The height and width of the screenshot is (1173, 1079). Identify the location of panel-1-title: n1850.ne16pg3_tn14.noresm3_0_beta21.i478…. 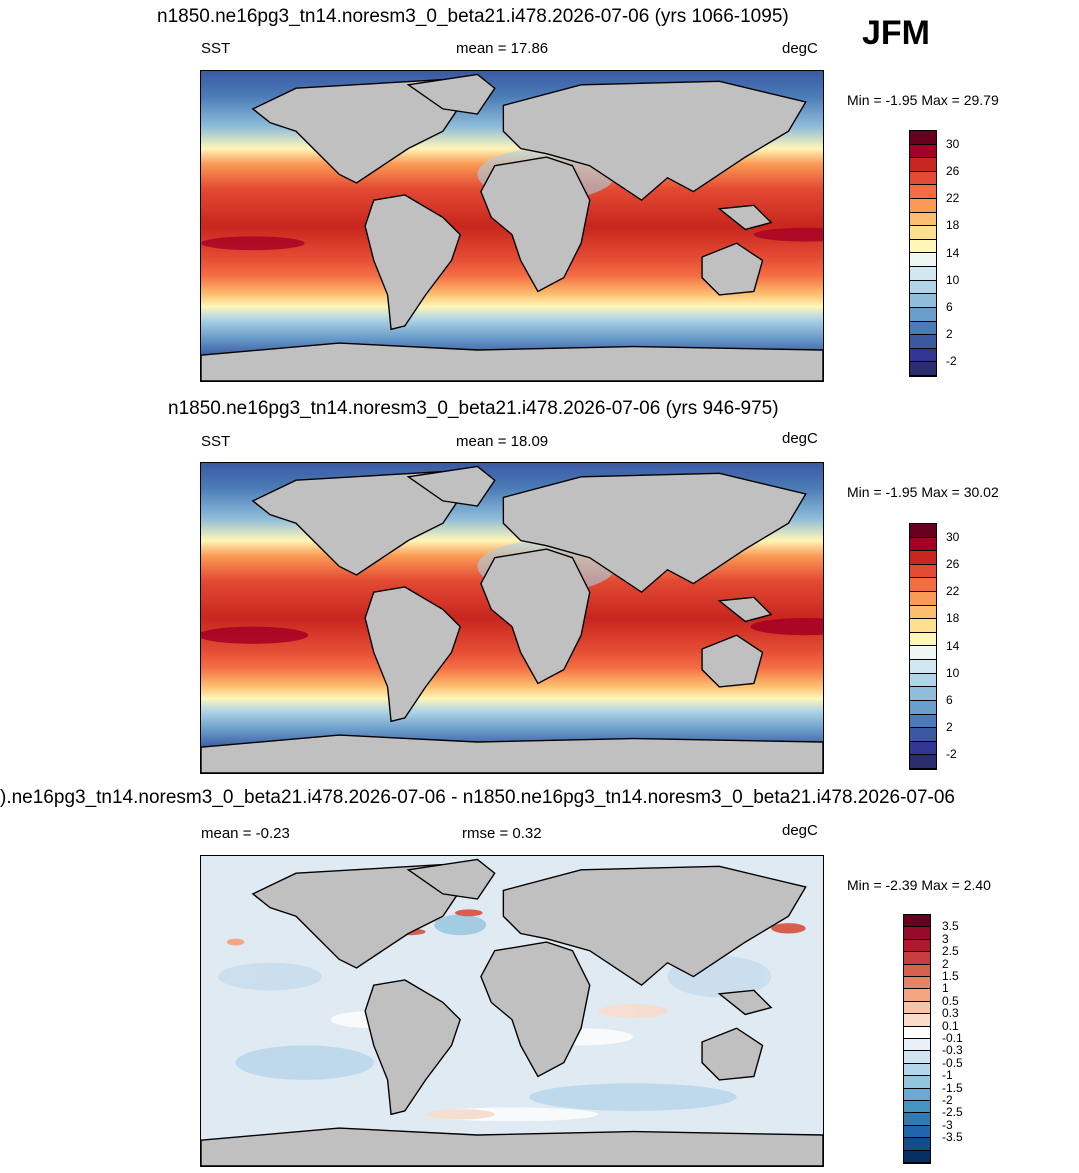
(473, 16).